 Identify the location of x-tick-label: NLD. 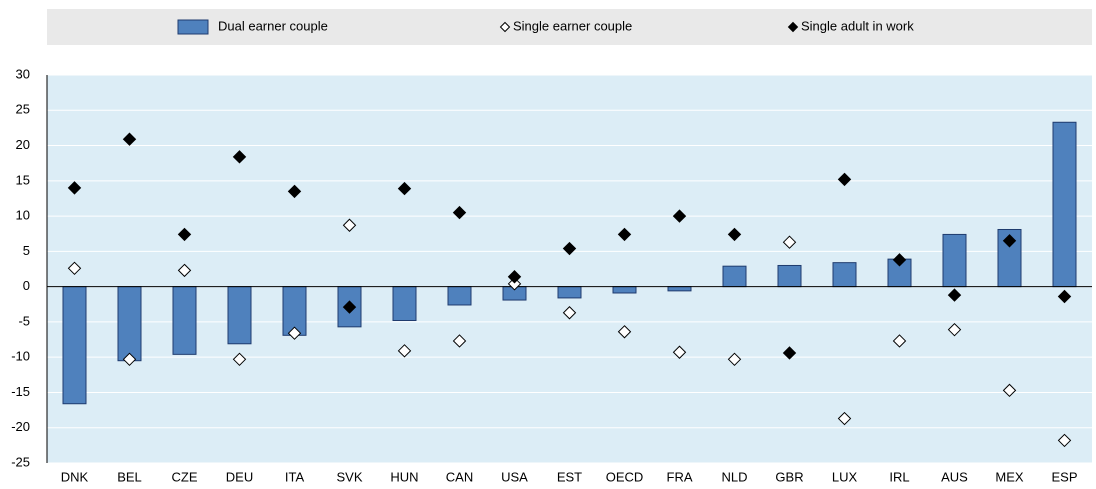
(734, 476).